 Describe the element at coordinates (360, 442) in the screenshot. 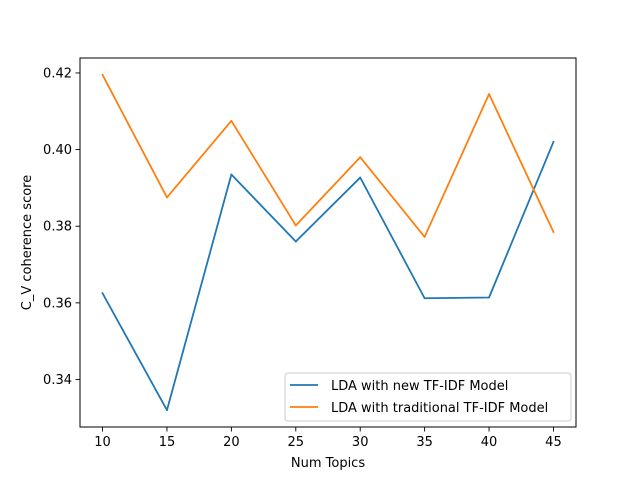

I see `x-tick-label: 30` at that location.